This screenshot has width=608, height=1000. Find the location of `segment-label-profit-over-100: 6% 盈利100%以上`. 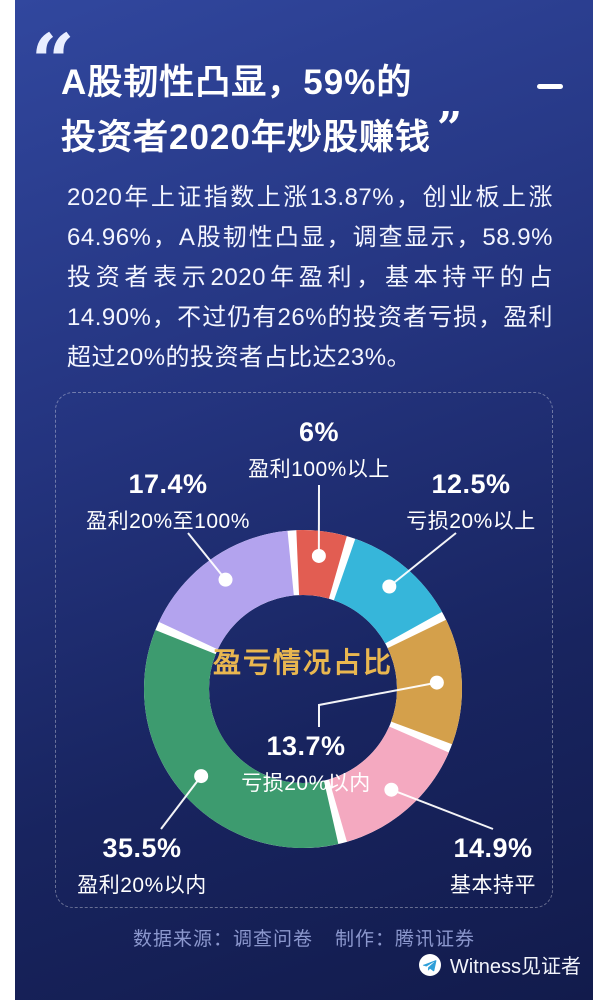

segment-label-profit-over-100: 6% 盈利100%以上 is located at coordinates (319, 450).